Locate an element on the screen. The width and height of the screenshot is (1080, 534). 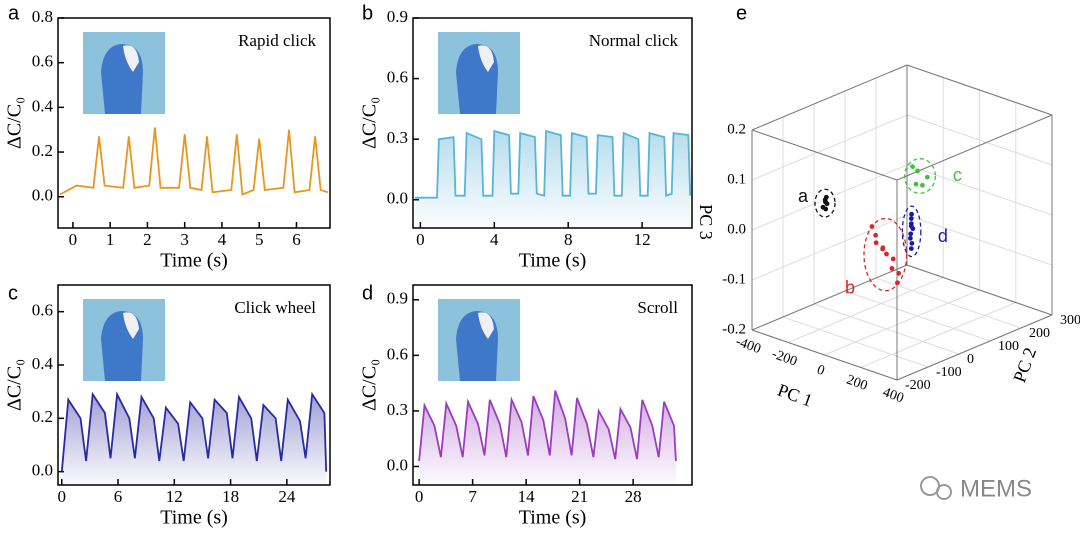
y-tick-label: 100 is located at coordinates (1008, 346).